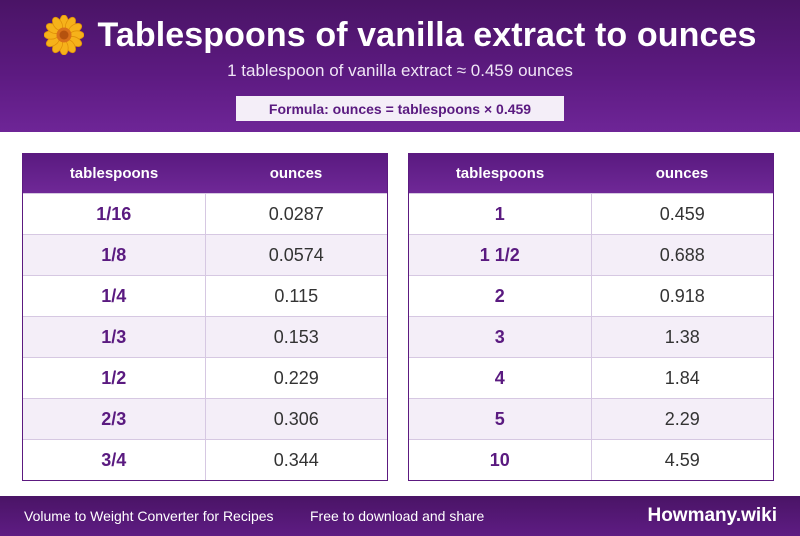 Image resolution: width=800 pixels, height=536 pixels. What do you see at coordinates (400, 108) in the screenshot?
I see `formula-box: Formula: ounces = tablespoons × 0.459` at bounding box center [400, 108].